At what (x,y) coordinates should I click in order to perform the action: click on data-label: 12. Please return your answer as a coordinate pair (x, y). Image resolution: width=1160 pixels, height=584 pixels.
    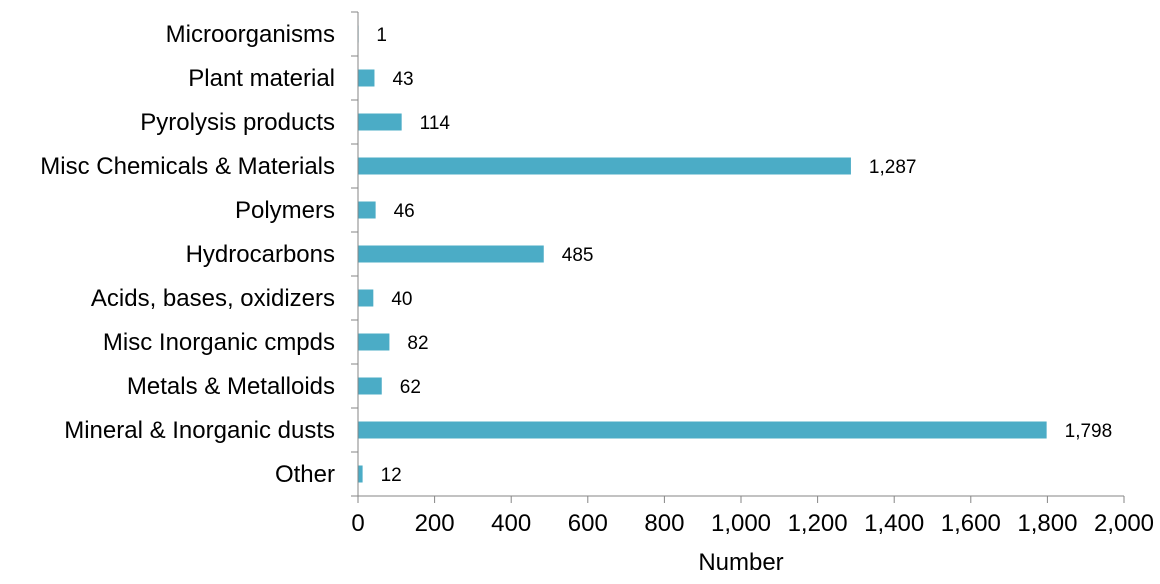
    Looking at the image, I should click on (391, 475).